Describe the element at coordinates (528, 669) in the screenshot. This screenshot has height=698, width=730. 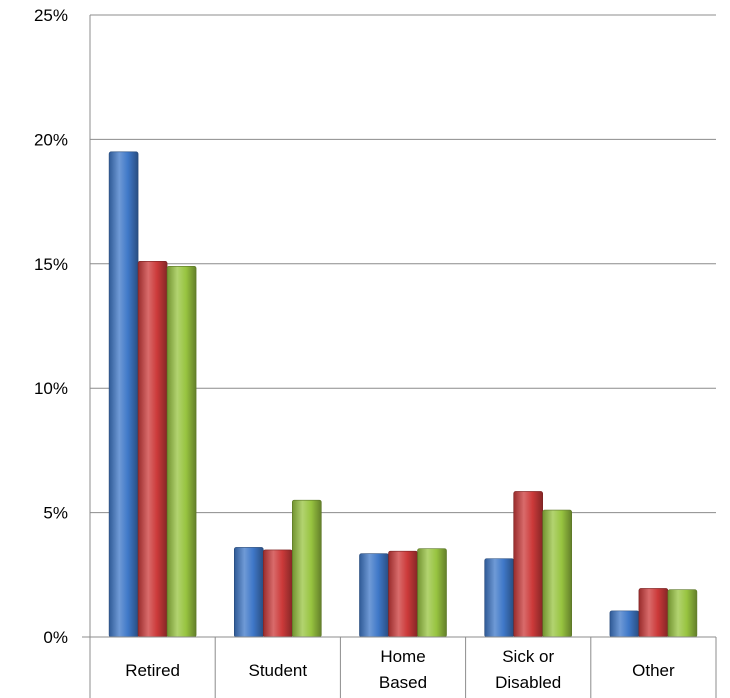
I see `category-label: Sick or Disabled` at that location.